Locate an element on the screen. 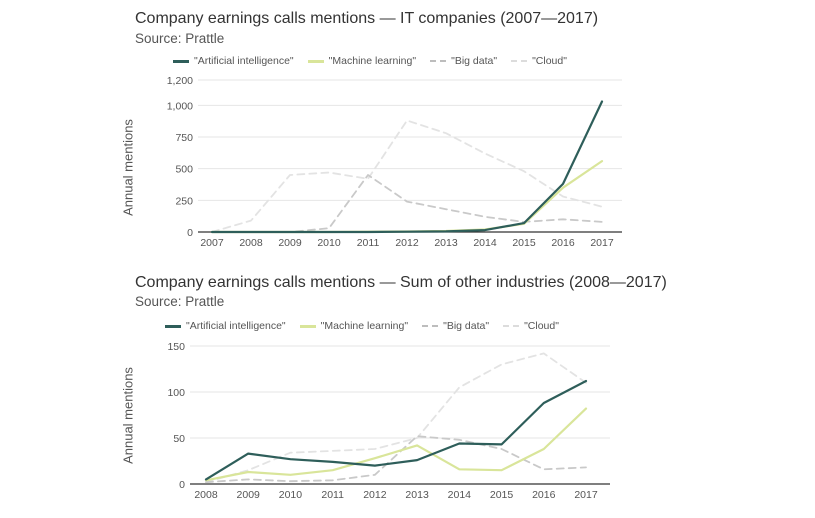  y-tick-label: 50 is located at coordinates (179, 439).